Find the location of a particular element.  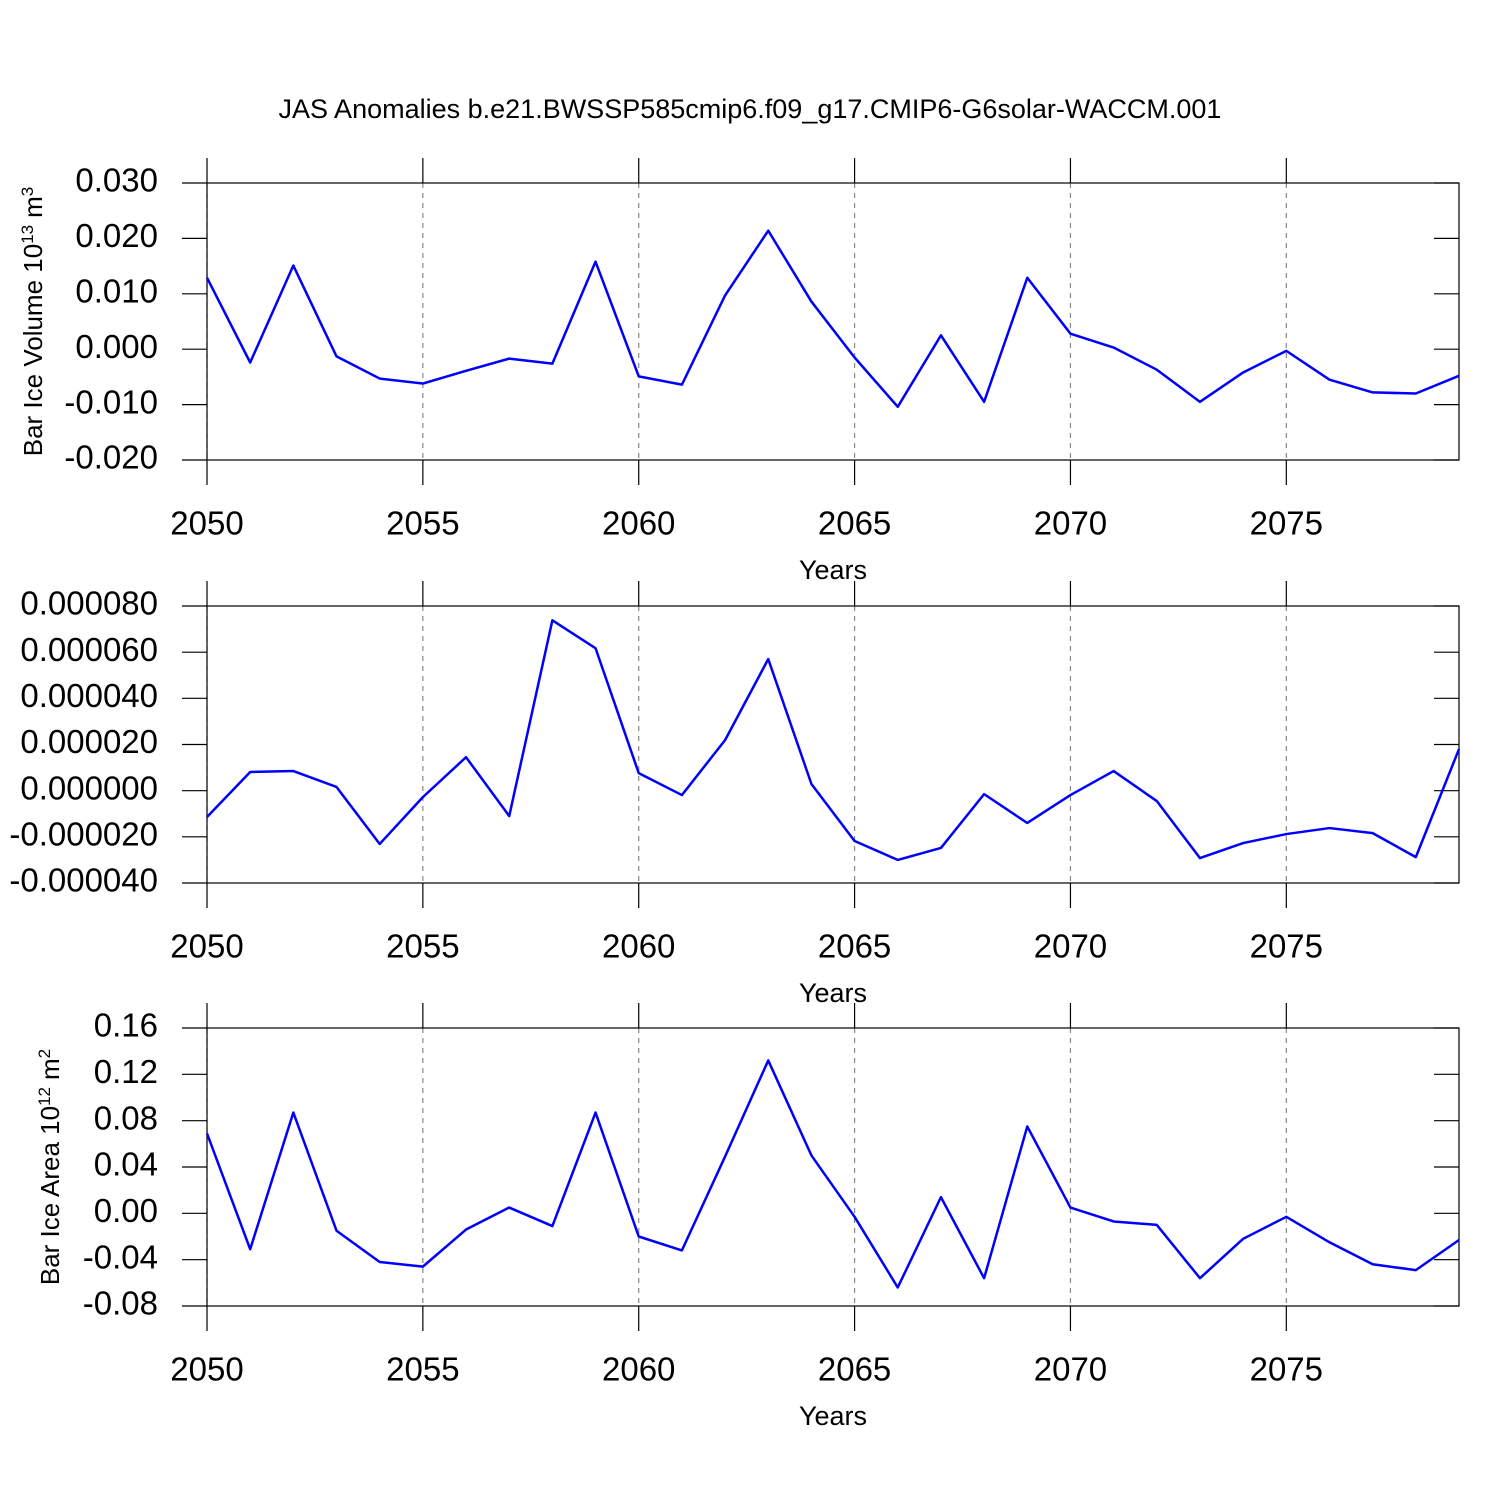

y-label-exp: 13 is located at coordinates (27, 234).